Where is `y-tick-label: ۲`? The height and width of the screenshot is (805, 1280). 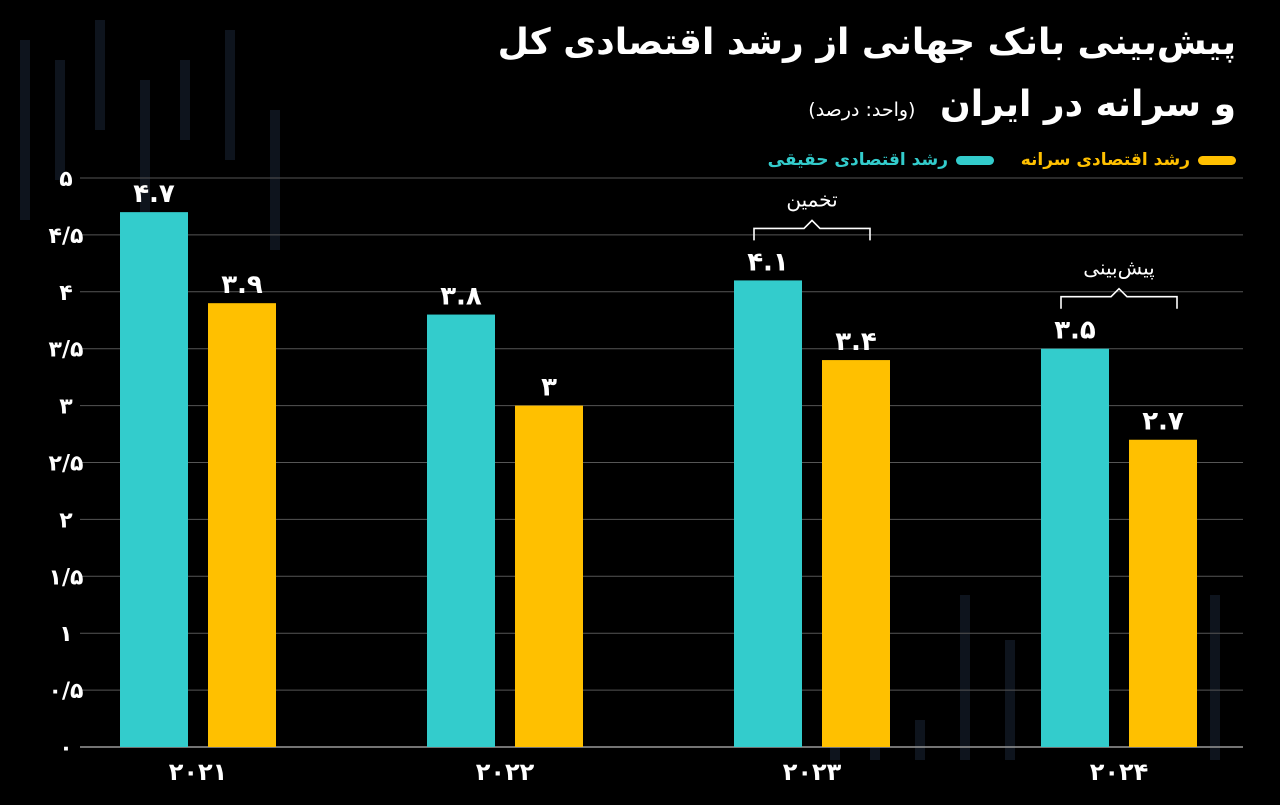
y-tick-label: ۲ is located at coordinates (66, 520).